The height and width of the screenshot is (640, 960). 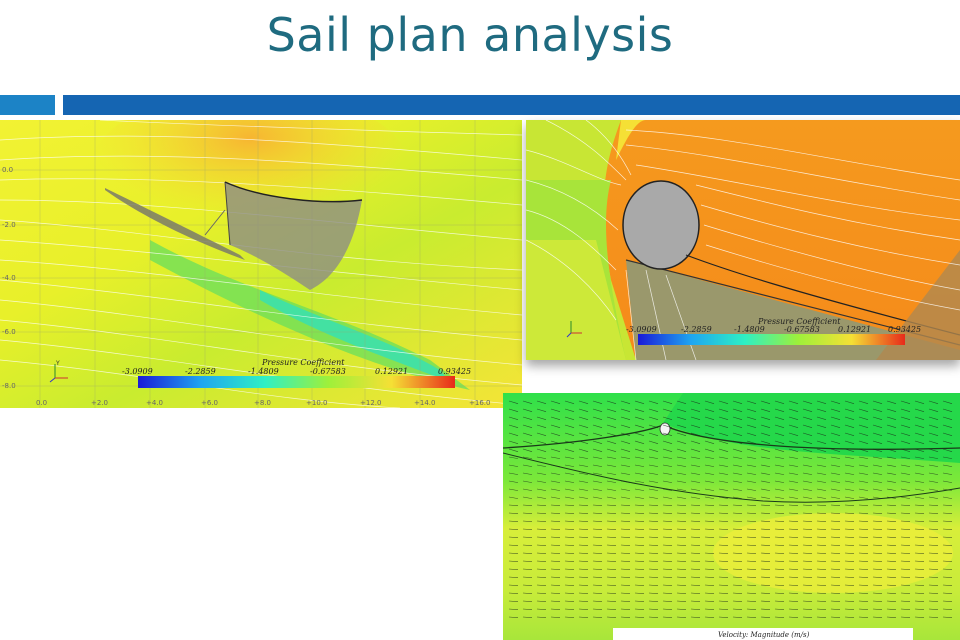 I want to click on x-tick: +4.0, so click(x=154, y=403).